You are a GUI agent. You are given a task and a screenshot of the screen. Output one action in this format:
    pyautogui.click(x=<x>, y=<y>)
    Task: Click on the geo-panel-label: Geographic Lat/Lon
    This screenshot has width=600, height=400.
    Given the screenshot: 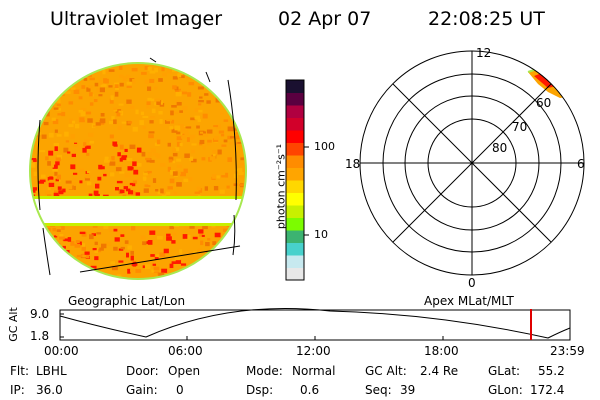 What is the action you would take?
    pyautogui.click(x=127, y=301)
    